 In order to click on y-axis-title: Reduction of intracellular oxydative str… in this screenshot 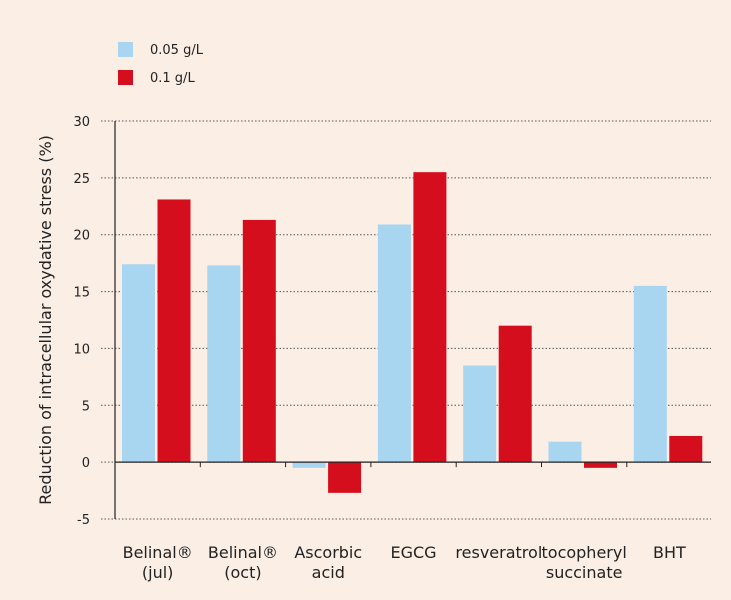, I will do `click(45, 320)`.